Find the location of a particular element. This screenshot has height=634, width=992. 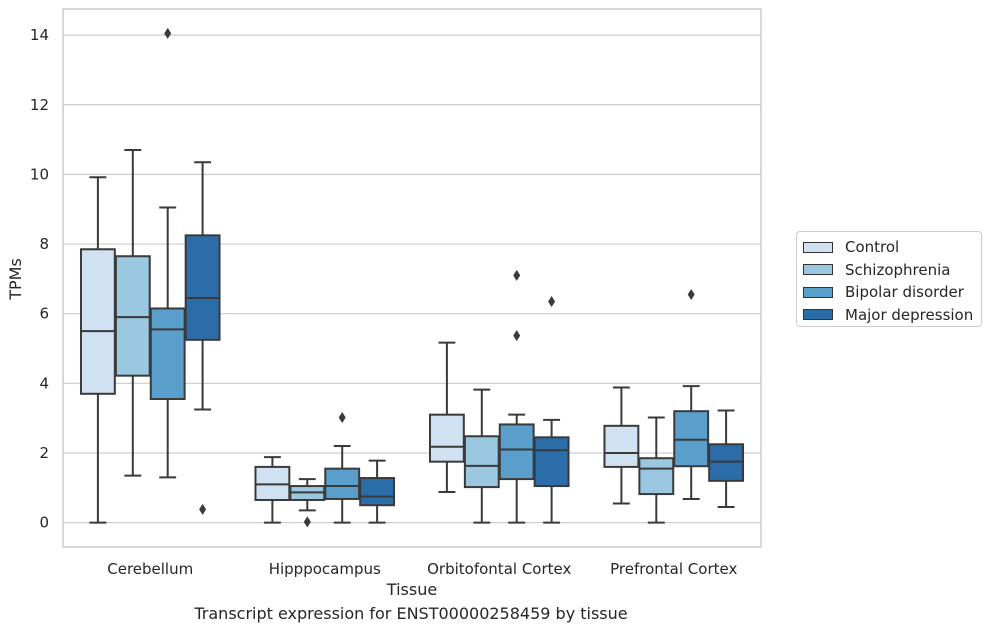

y-tick-label: 0 is located at coordinates (44, 523).